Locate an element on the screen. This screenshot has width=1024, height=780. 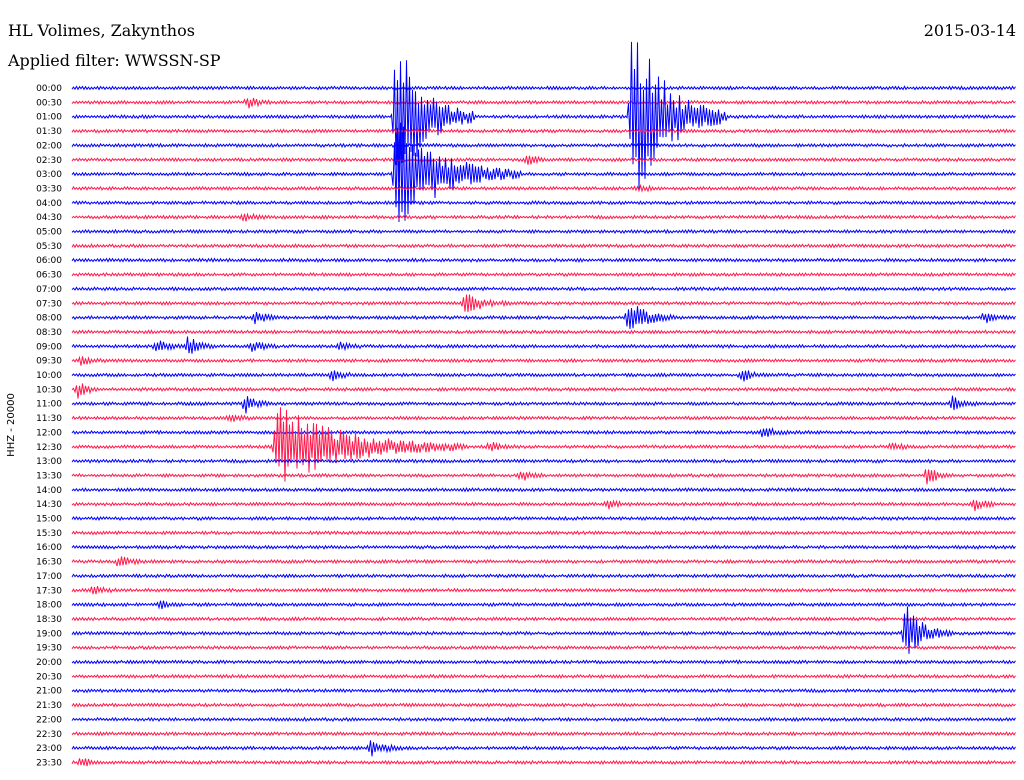
row-time-label: 12:30 is located at coordinates (49, 448).